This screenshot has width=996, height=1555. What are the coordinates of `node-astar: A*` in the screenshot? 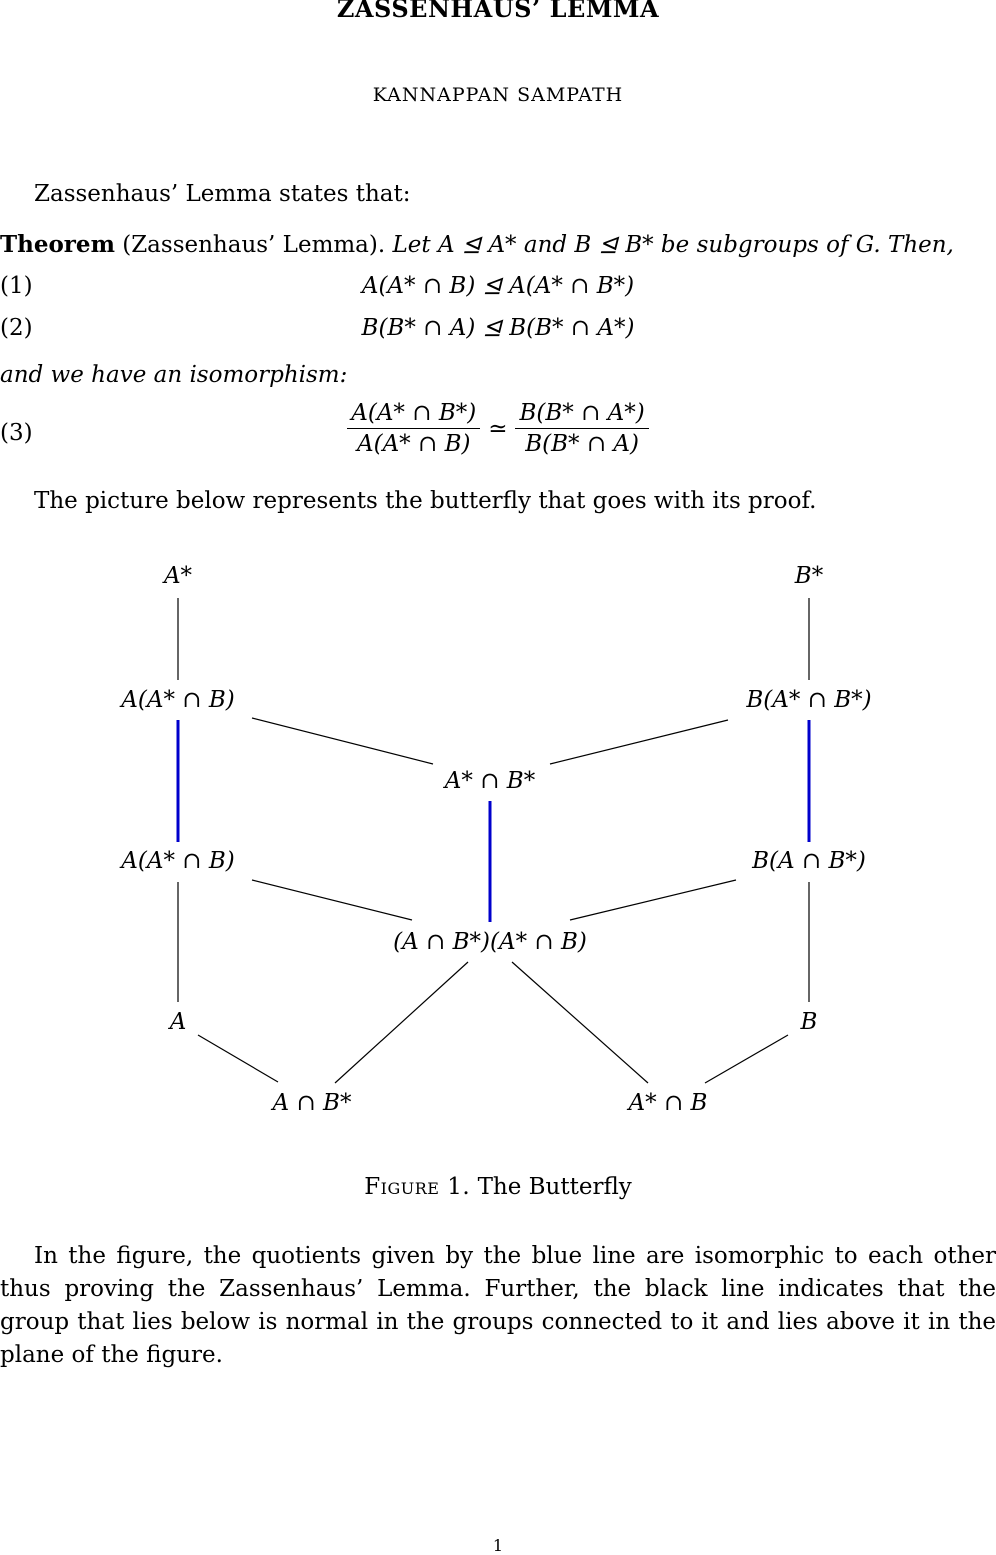 It's located at (177, 576).